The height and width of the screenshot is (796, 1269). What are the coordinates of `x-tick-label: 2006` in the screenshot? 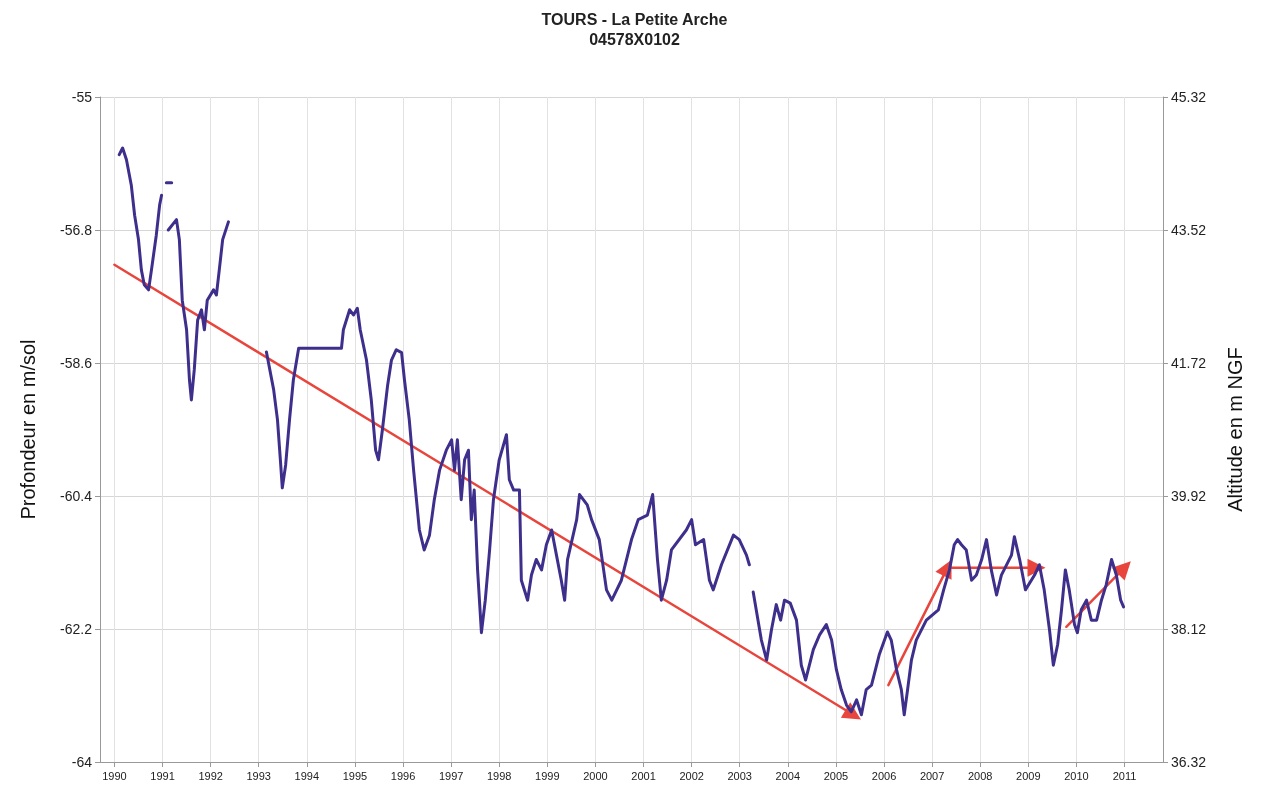 It's located at (884, 775).